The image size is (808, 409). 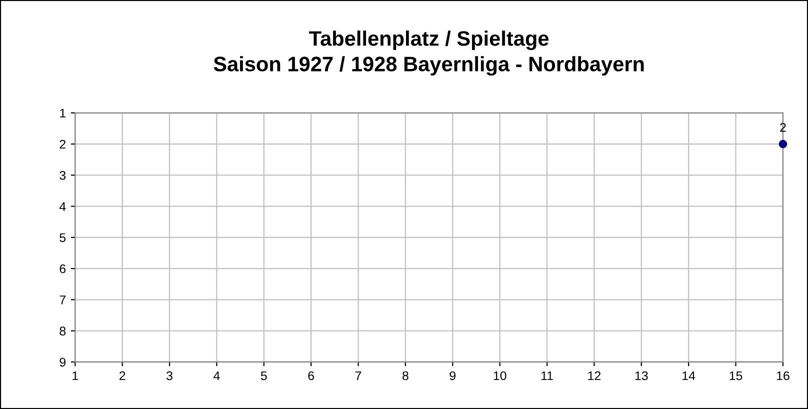 I want to click on x-tick-label: 1, so click(x=75, y=375).